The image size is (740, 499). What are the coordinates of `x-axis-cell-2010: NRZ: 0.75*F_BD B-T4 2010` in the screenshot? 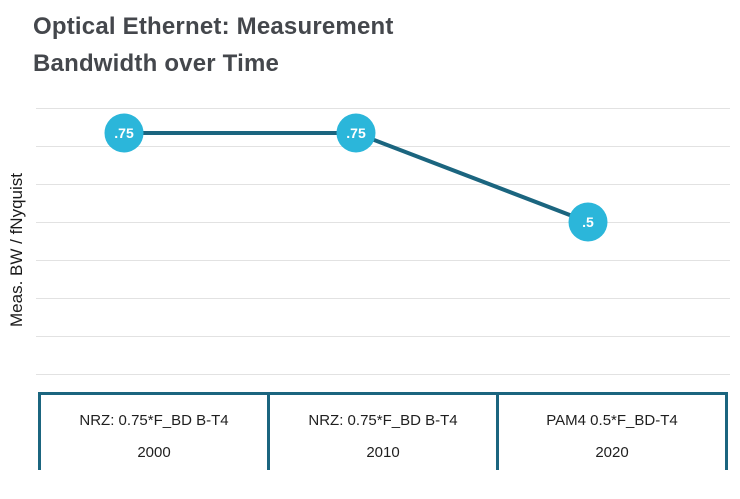 It's located at (384, 432).